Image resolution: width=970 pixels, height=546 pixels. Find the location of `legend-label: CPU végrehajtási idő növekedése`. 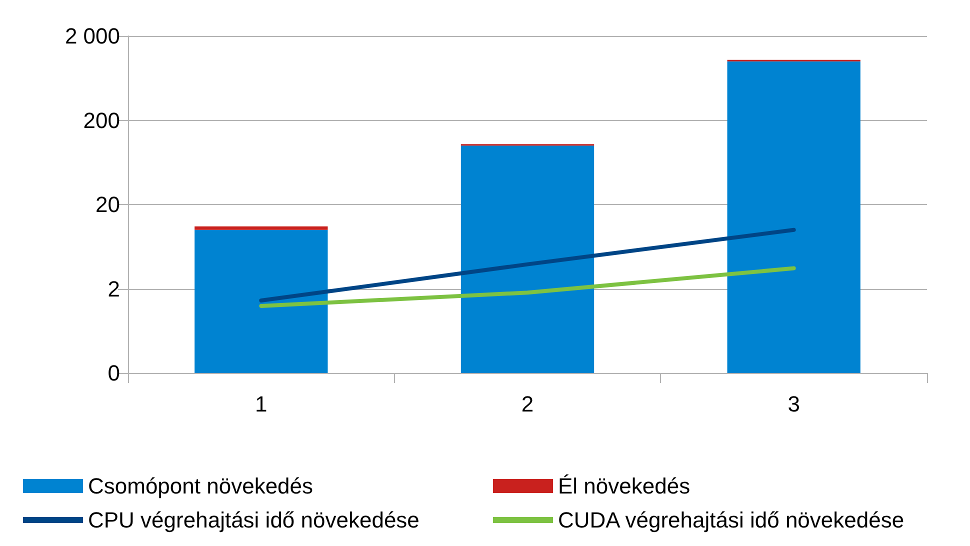

legend-label: CPU végrehajtási idő növekedése is located at coordinates (254, 520).